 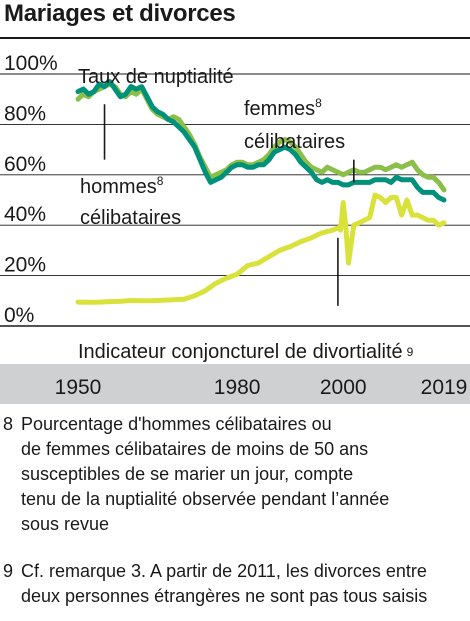 I want to click on x-axis-band, so click(x=235, y=384).